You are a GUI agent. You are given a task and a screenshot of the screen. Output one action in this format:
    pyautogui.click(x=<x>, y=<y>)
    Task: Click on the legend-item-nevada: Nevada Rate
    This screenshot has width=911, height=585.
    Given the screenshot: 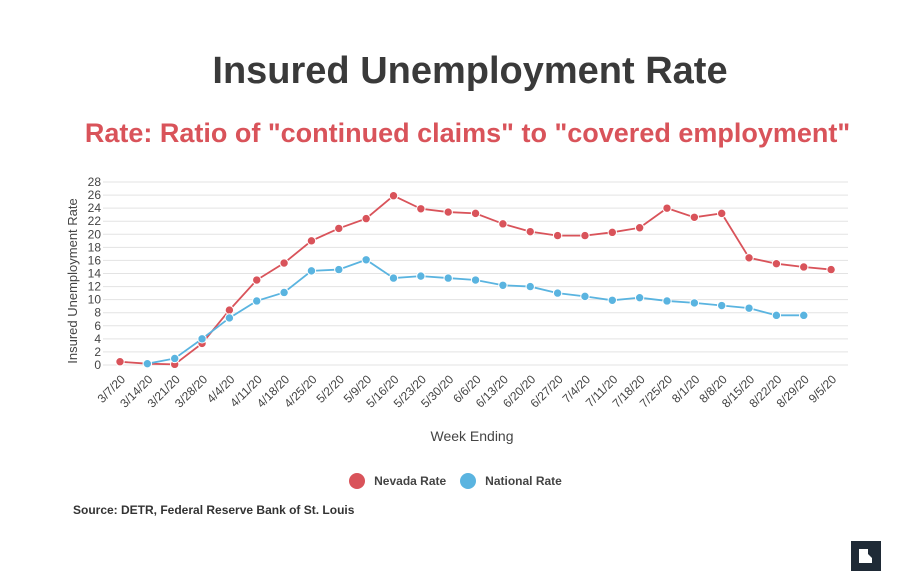 What is the action you would take?
    pyautogui.click(x=397, y=481)
    